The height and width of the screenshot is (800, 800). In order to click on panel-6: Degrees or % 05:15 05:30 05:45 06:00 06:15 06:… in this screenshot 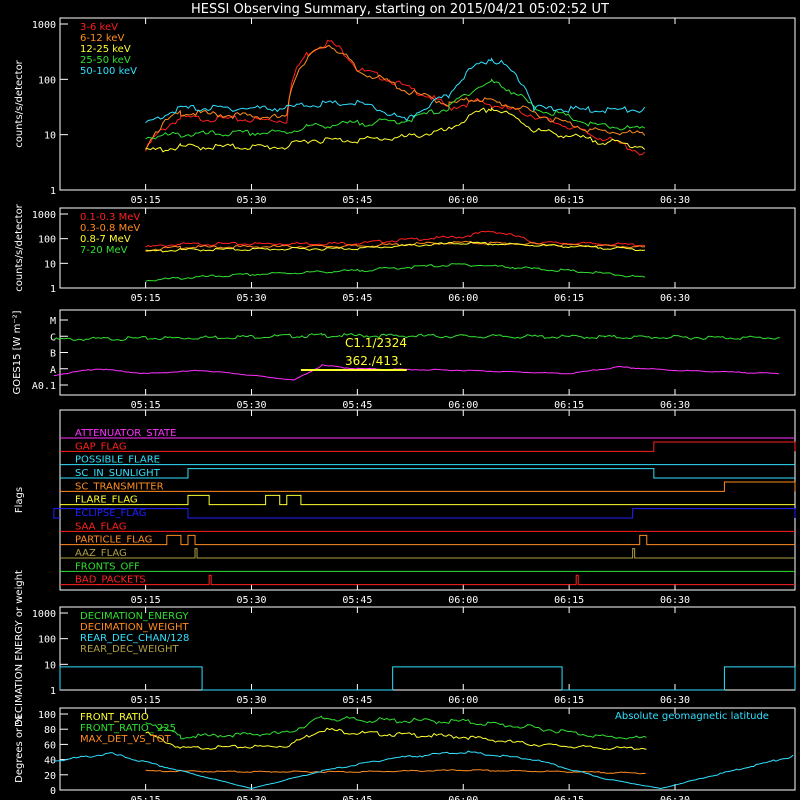, I will do `click(405, 753)`.